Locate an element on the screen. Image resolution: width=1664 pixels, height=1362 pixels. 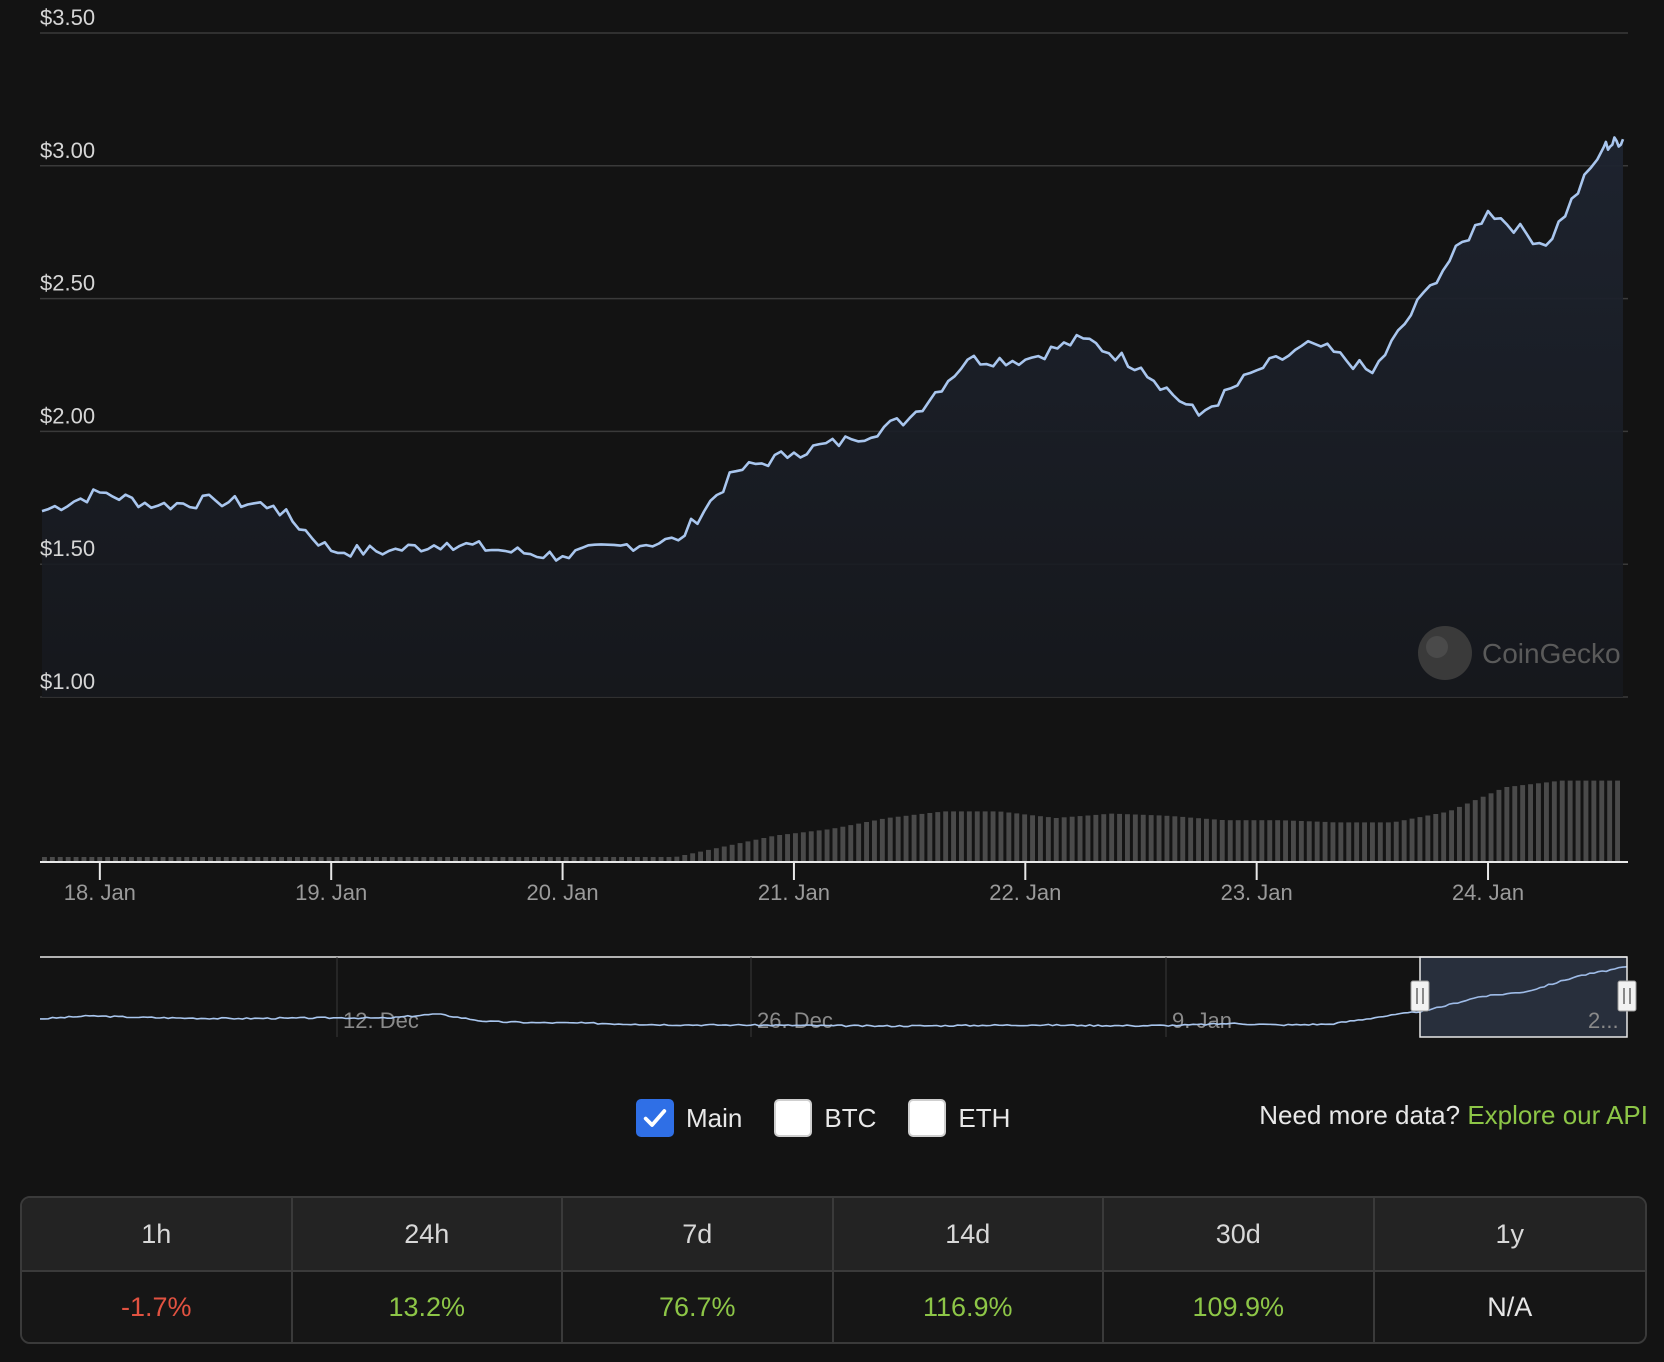
x-tick-label: 24. Jan is located at coordinates (1488, 892).